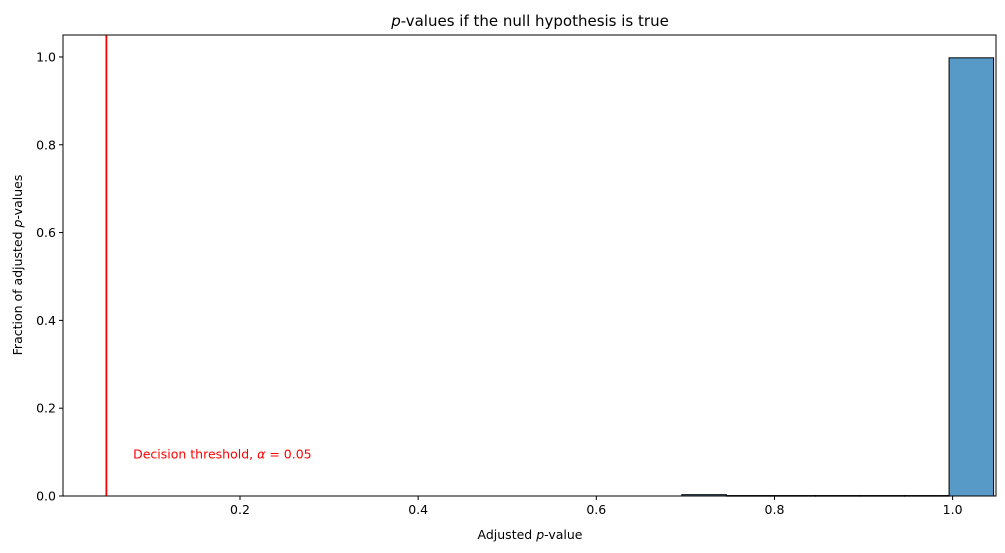 The image size is (1005, 553). Describe the element at coordinates (418, 509) in the screenshot. I see `x-tick-label: 0.4` at that location.